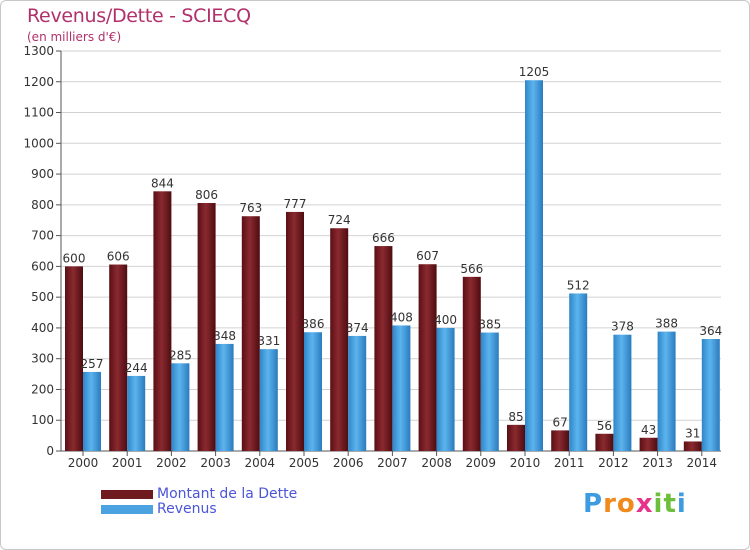 The width and height of the screenshot is (750, 550). What do you see at coordinates (162, 321) in the screenshot?
I see `bar-dette-2002` at bounding box center [162, 321].